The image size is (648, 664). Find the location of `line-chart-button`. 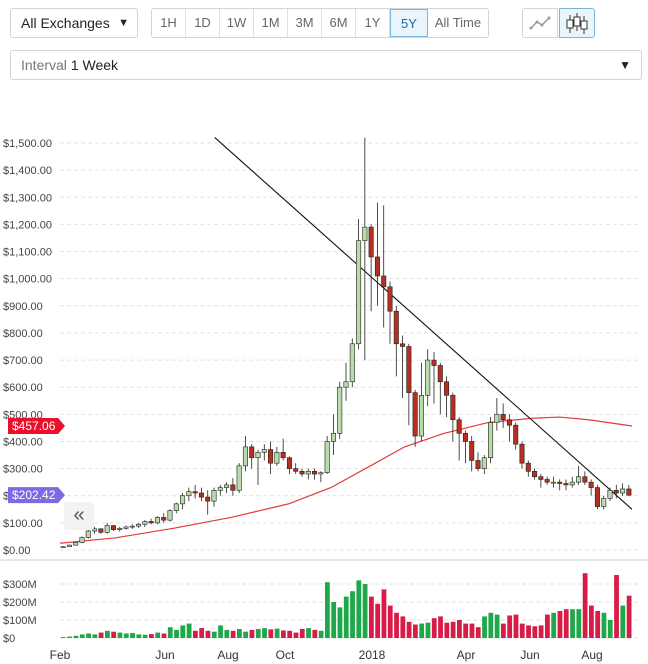

line-chart-button is located at coordinates (540, 23).